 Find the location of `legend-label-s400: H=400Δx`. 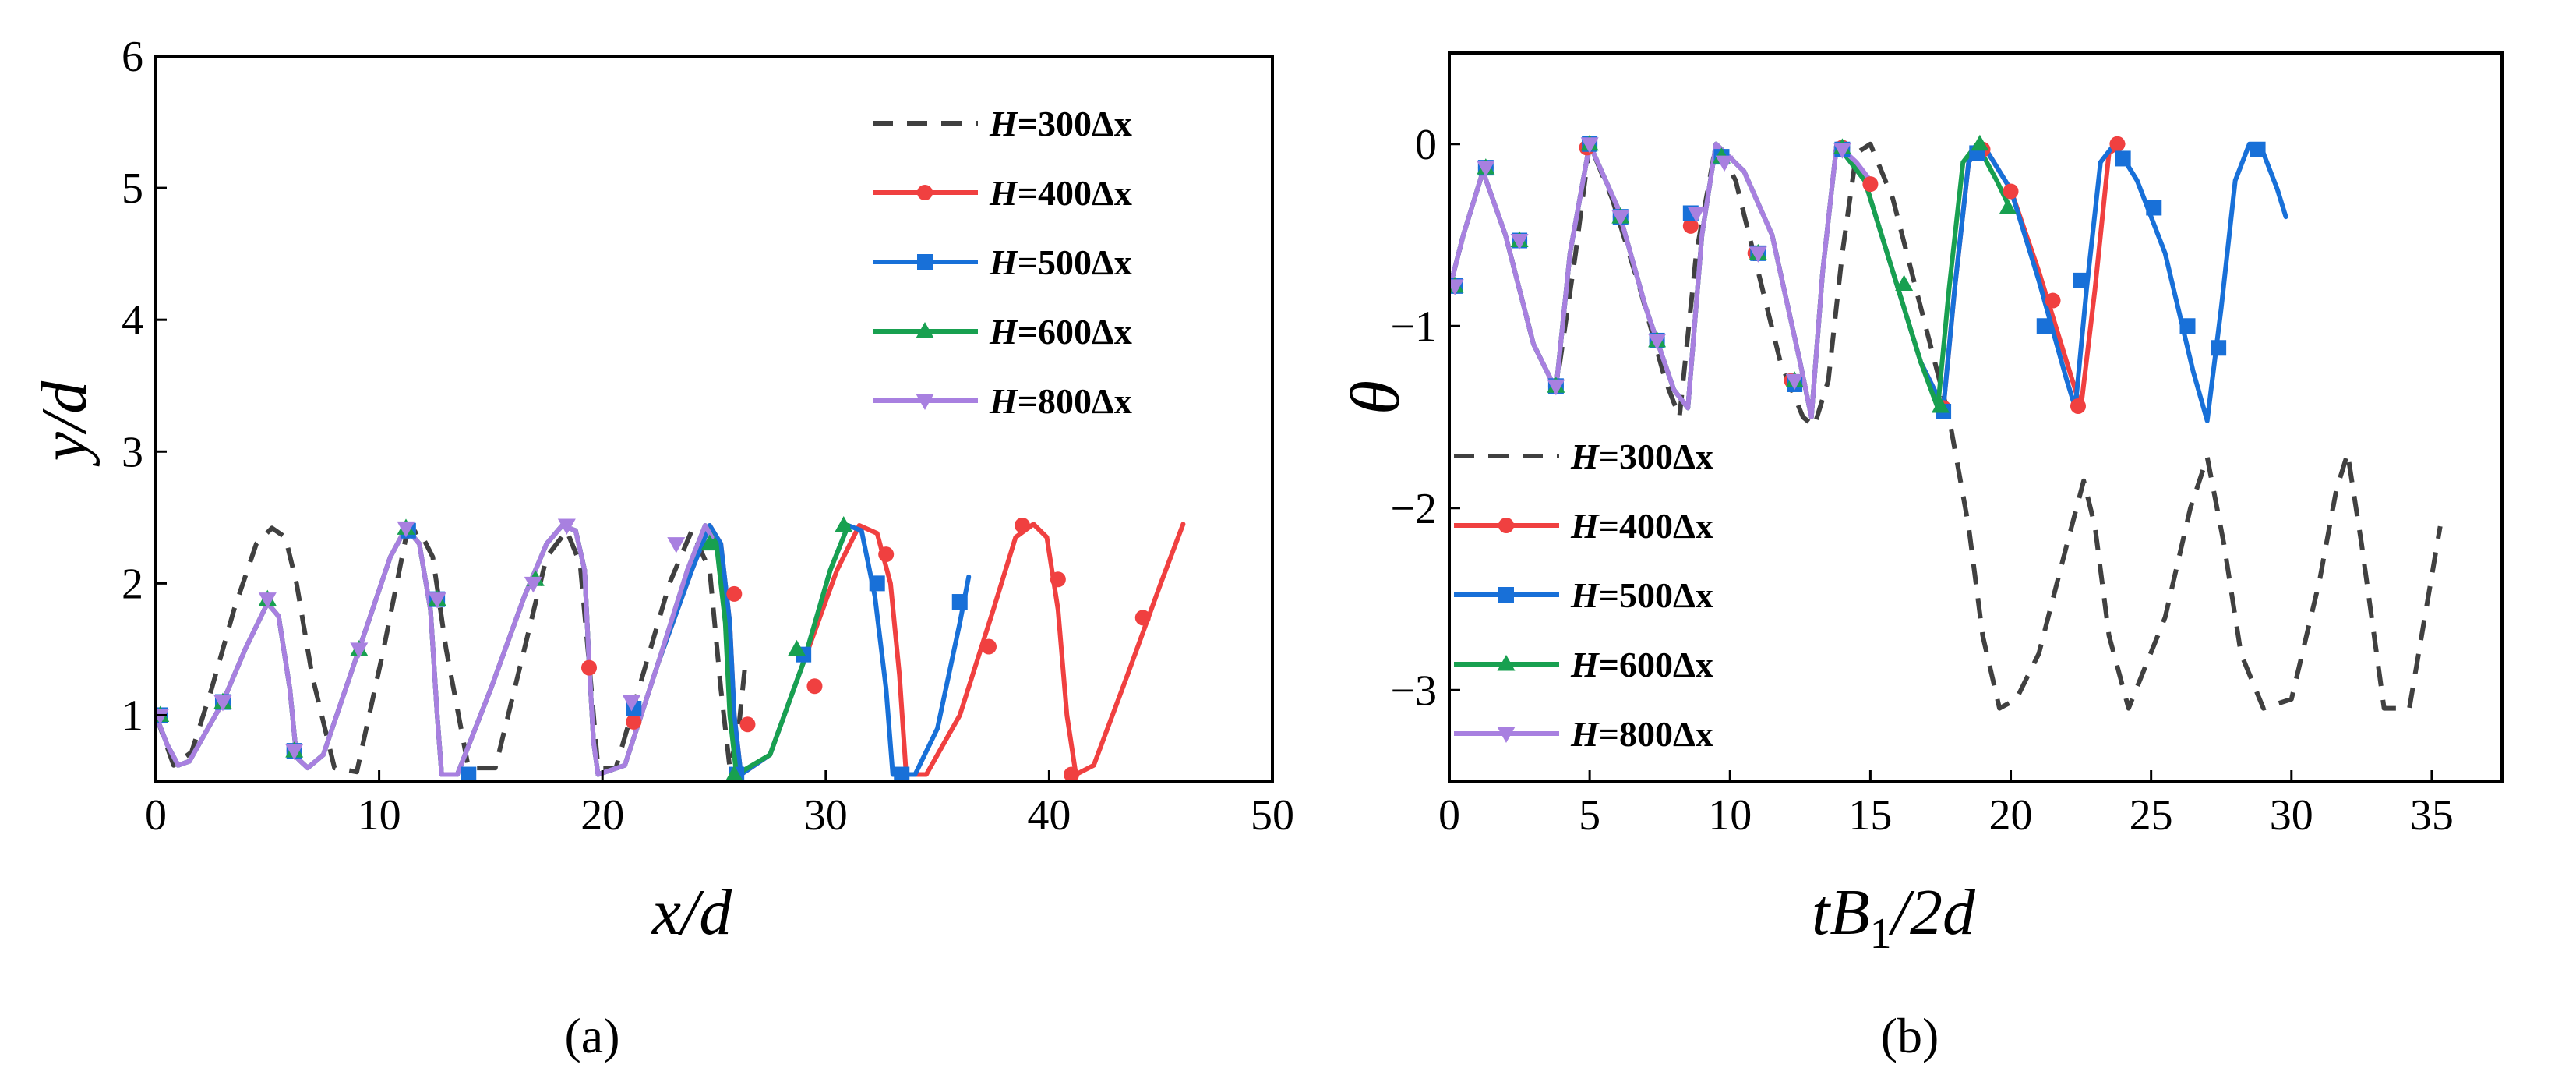

legend-label-s400: H=400Δx is located at coordinates (1641, 526).